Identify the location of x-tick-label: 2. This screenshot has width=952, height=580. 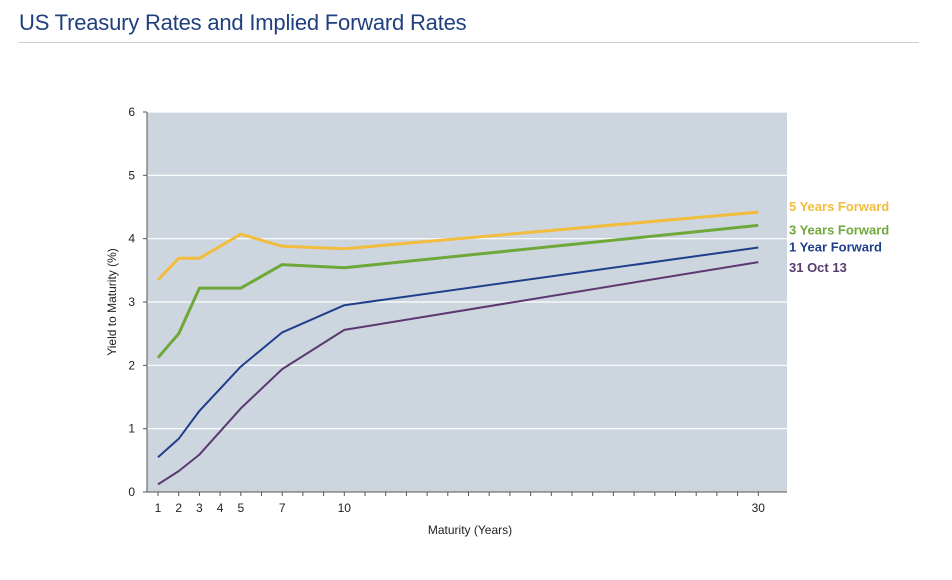
(178, 508).